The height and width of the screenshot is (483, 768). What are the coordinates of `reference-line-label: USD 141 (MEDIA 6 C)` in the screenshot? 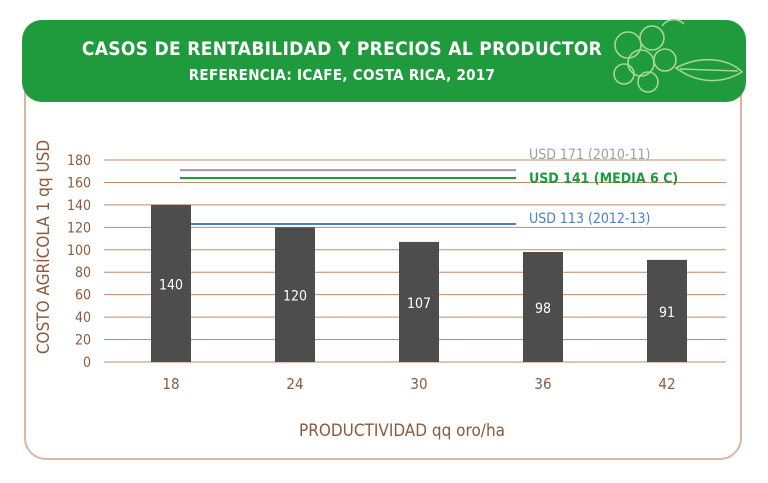 It's located at (603, 179).